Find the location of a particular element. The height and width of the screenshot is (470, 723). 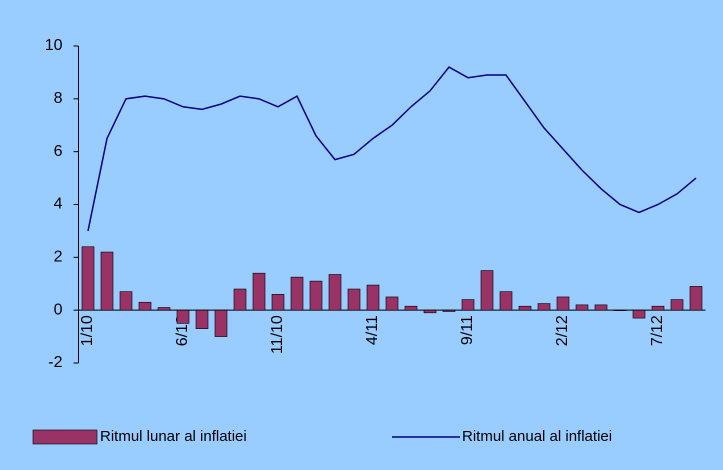

y-tick-label: 2 is located at coordinates (58, 257).